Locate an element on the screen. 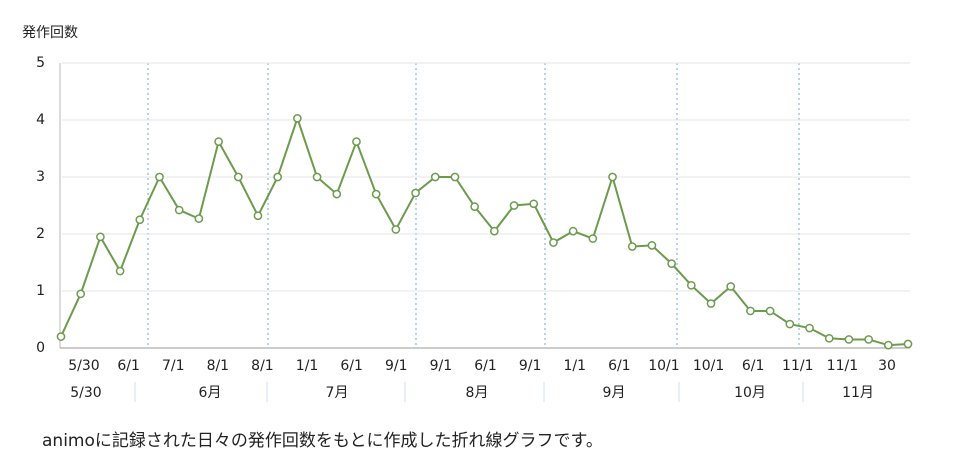 This screenshot has height=463, width=956. x-tick-label: 5/30 is located at coordinates (83, 366).